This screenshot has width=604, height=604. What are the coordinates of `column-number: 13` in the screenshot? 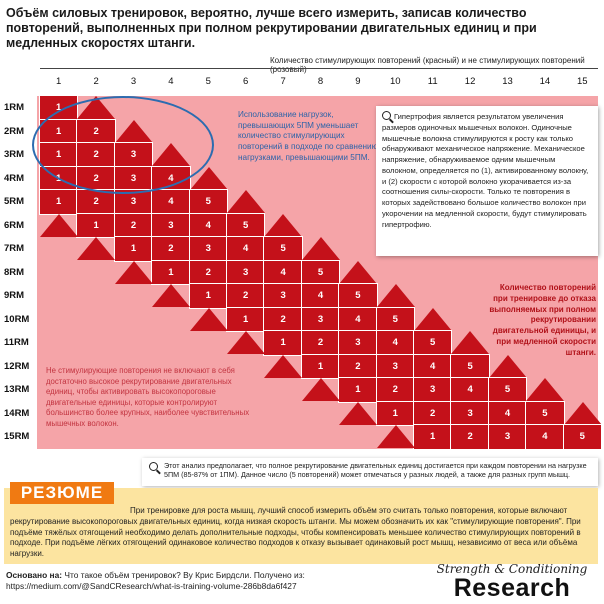 It's located at (507, 81).